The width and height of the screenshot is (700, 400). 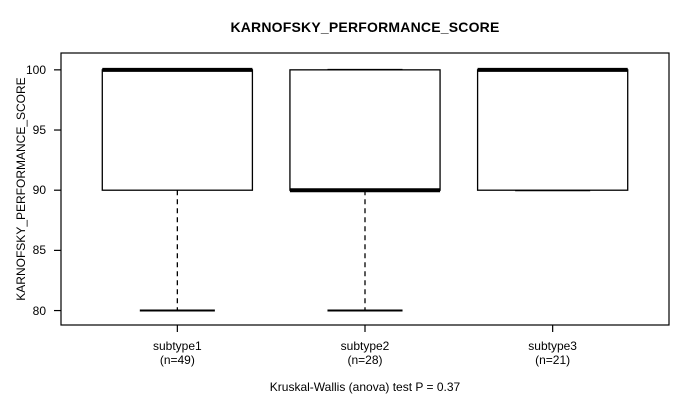 I want to click on stat-test-annotation: Kruskal-Wallis (anova) test P = 0.37, so click(x=365, y=387).